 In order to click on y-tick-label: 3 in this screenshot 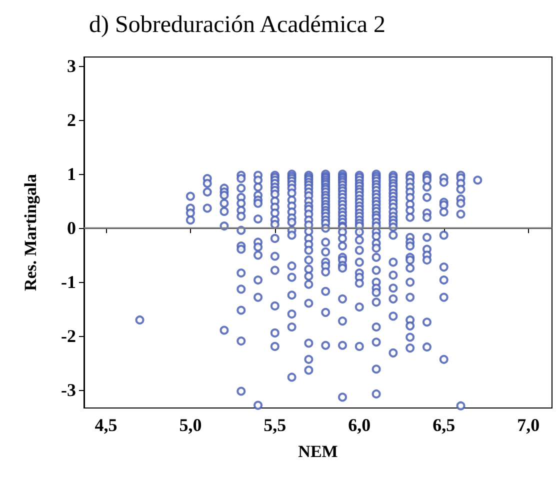, I will do `click(71, 66)`.